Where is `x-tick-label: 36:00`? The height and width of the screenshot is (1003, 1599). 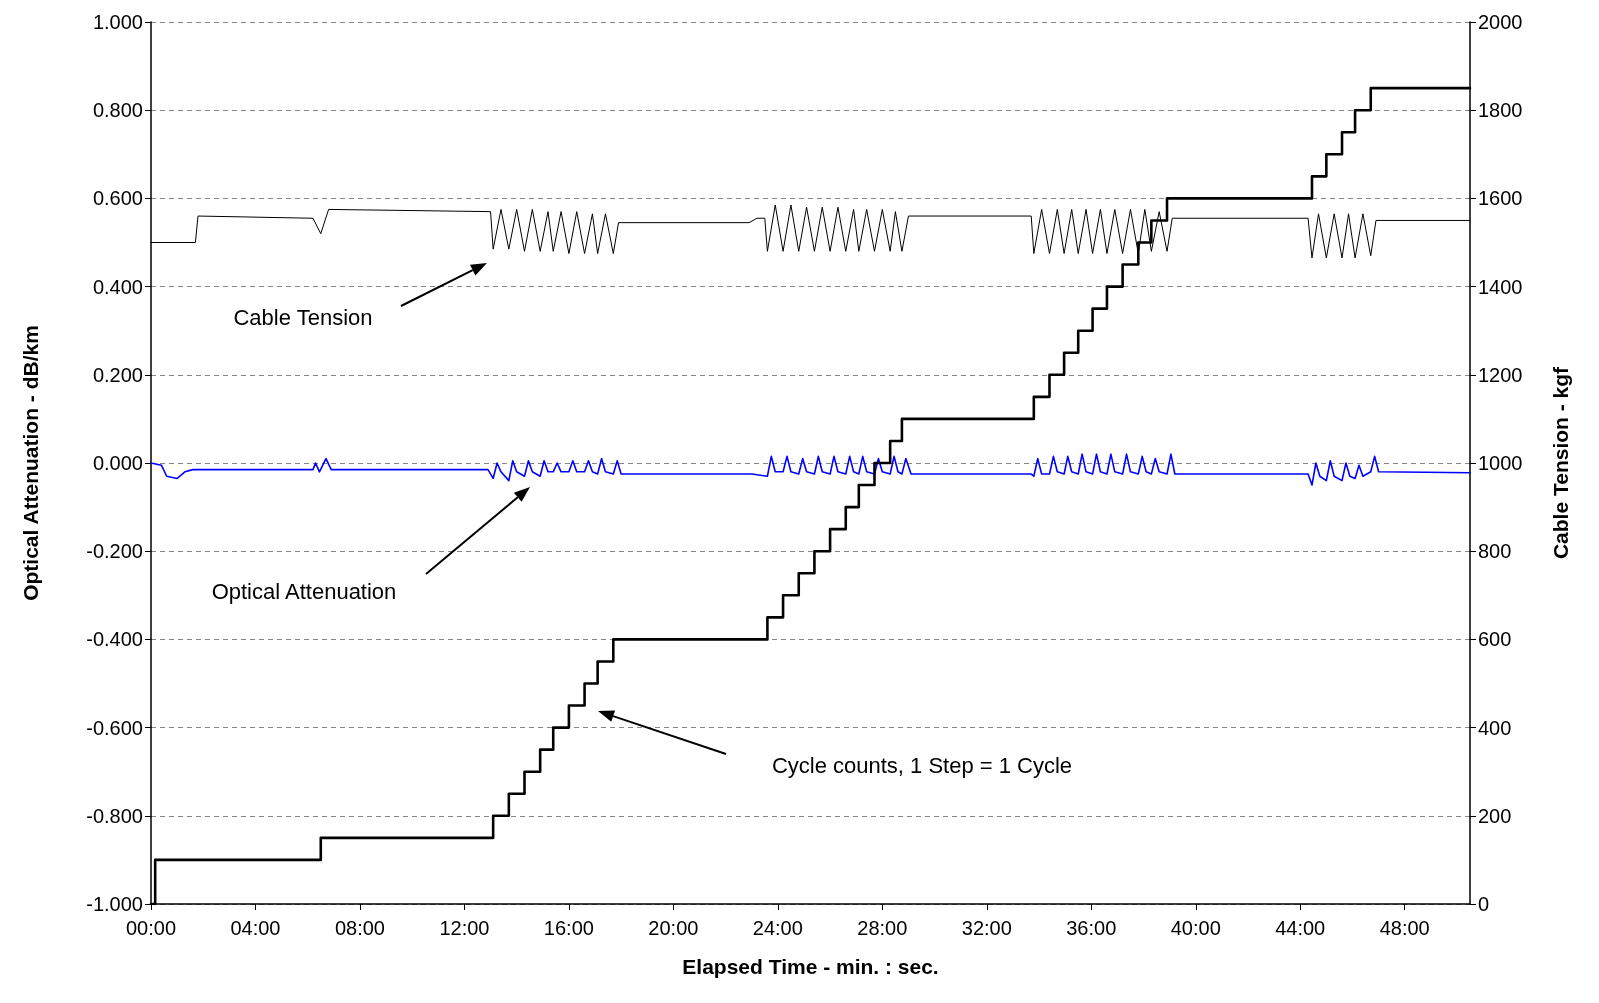
x-tick-label: 36:00 is located at coordinates (1091, 928).